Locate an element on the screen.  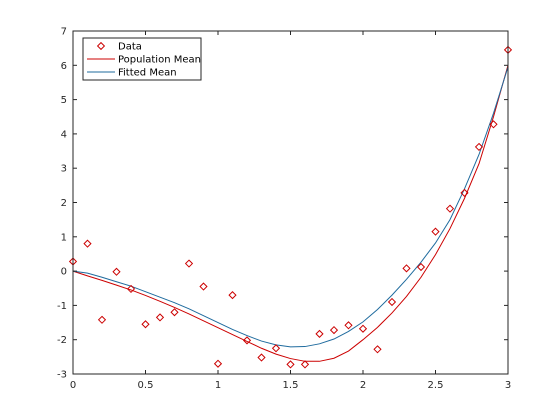
y-tick-label: -3 is located at coordinates (62, 375).